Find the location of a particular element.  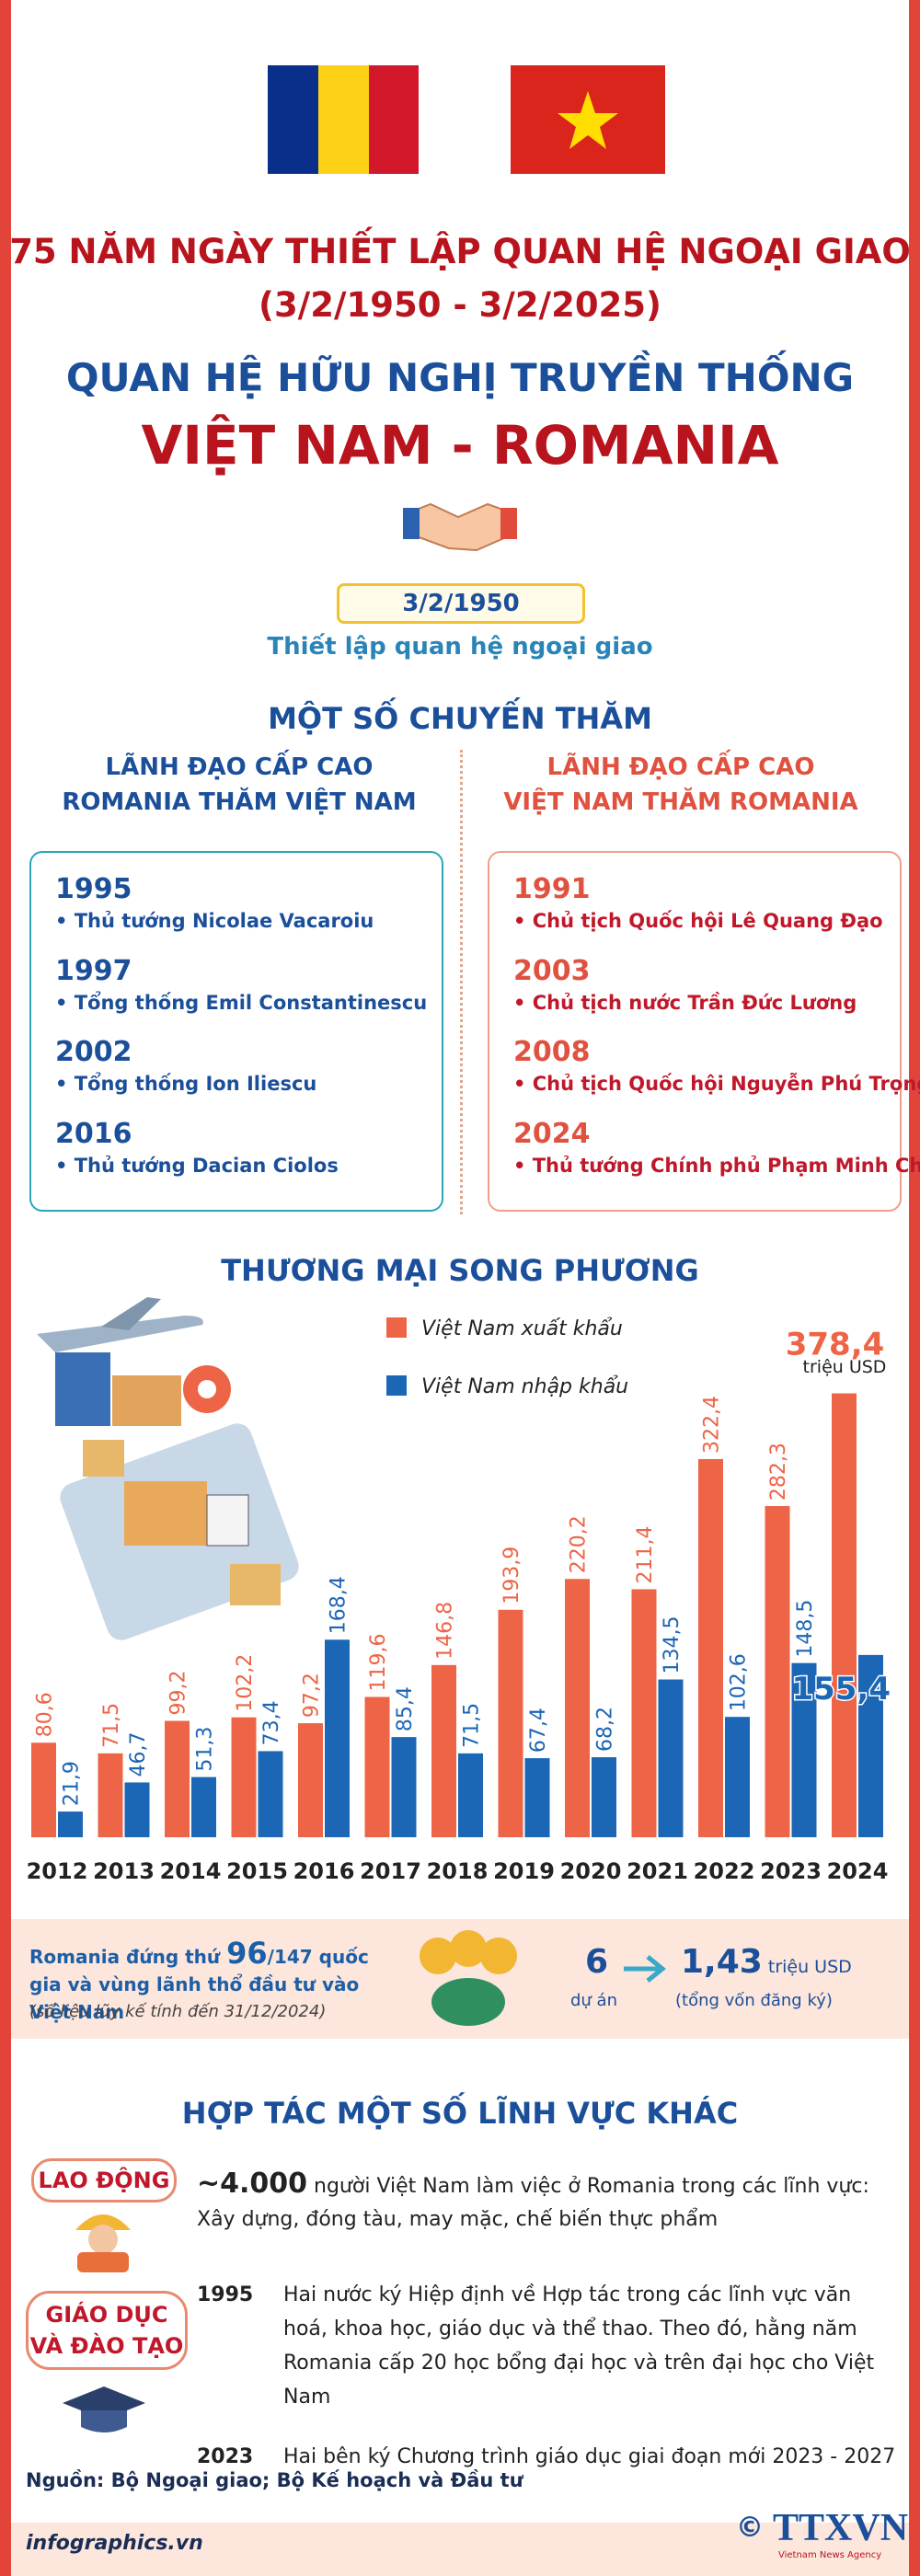

value-label: 67,4 is located at coordinates (538, 1730).